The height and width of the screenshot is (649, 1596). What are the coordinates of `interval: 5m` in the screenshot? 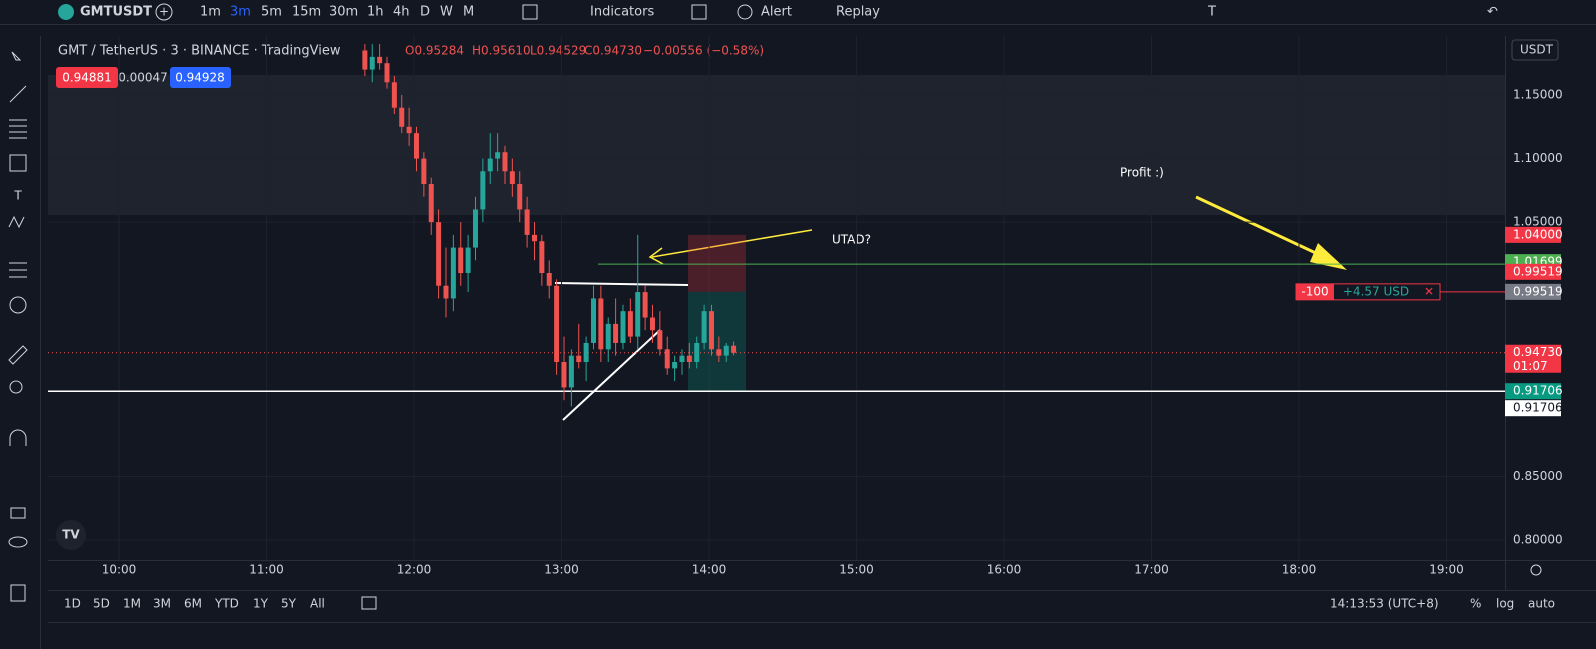 It's located at (271, 12).